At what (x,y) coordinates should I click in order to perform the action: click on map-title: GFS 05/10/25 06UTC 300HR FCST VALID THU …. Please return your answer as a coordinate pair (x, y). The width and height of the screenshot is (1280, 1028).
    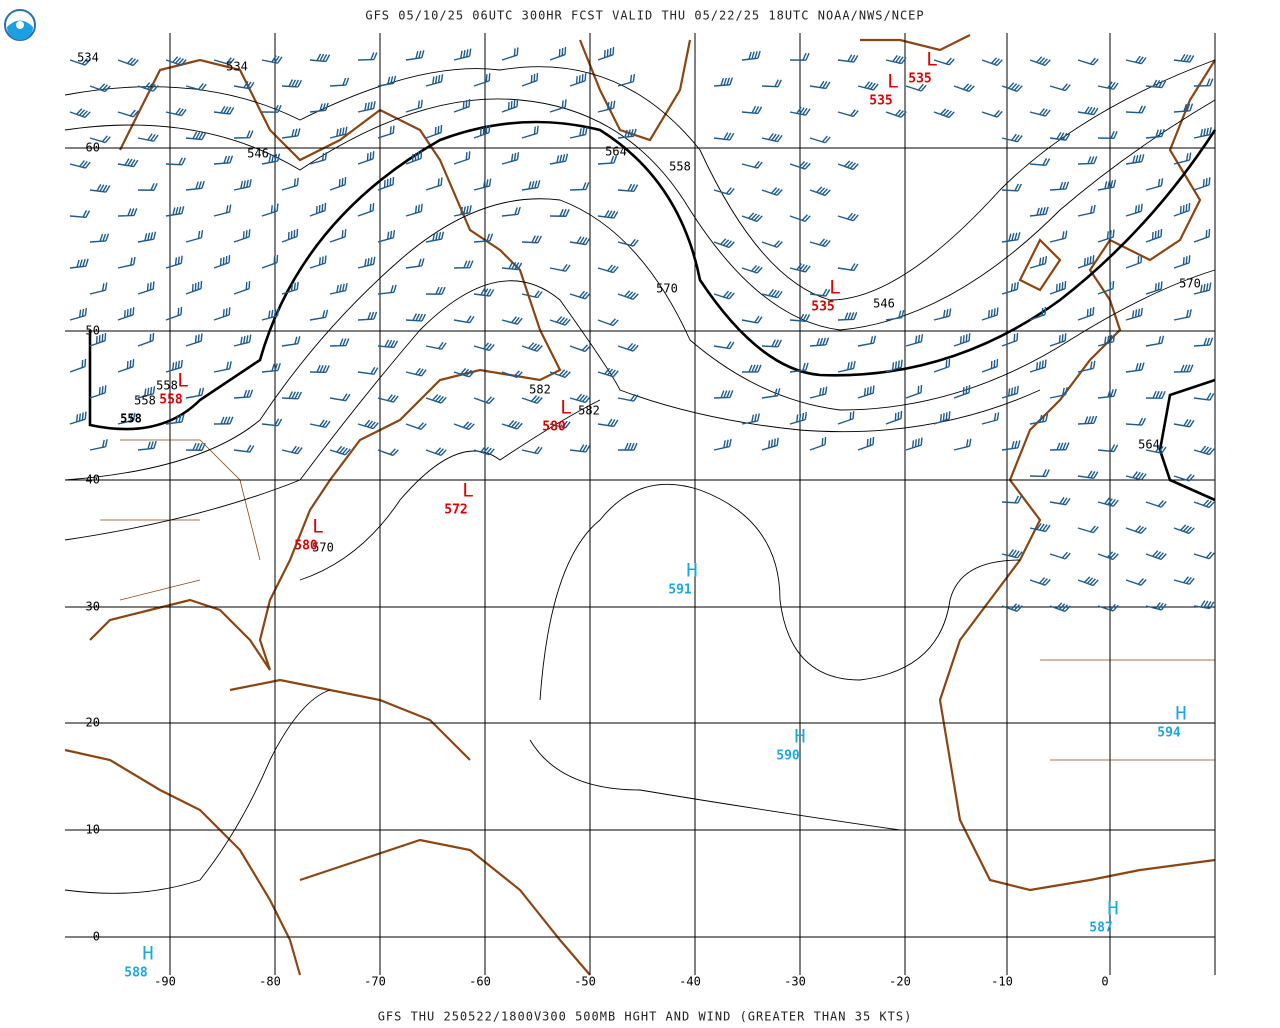
    Looking at the image, I should click on (644, 16).